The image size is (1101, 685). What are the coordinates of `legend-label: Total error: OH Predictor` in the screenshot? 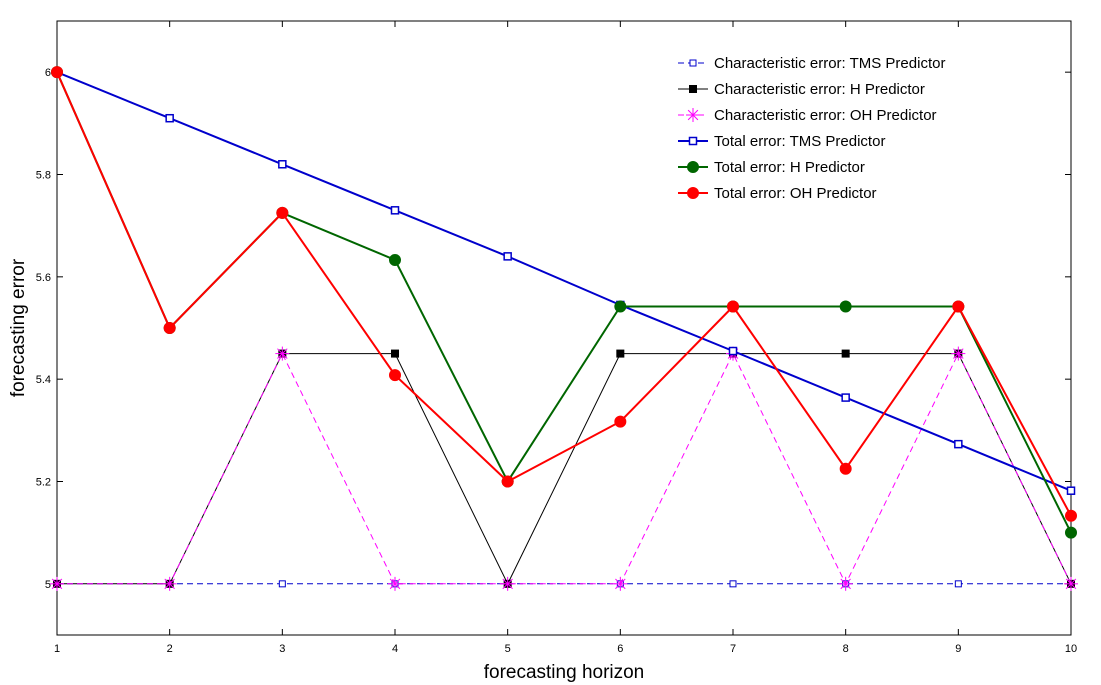 It's located at (795, 193).